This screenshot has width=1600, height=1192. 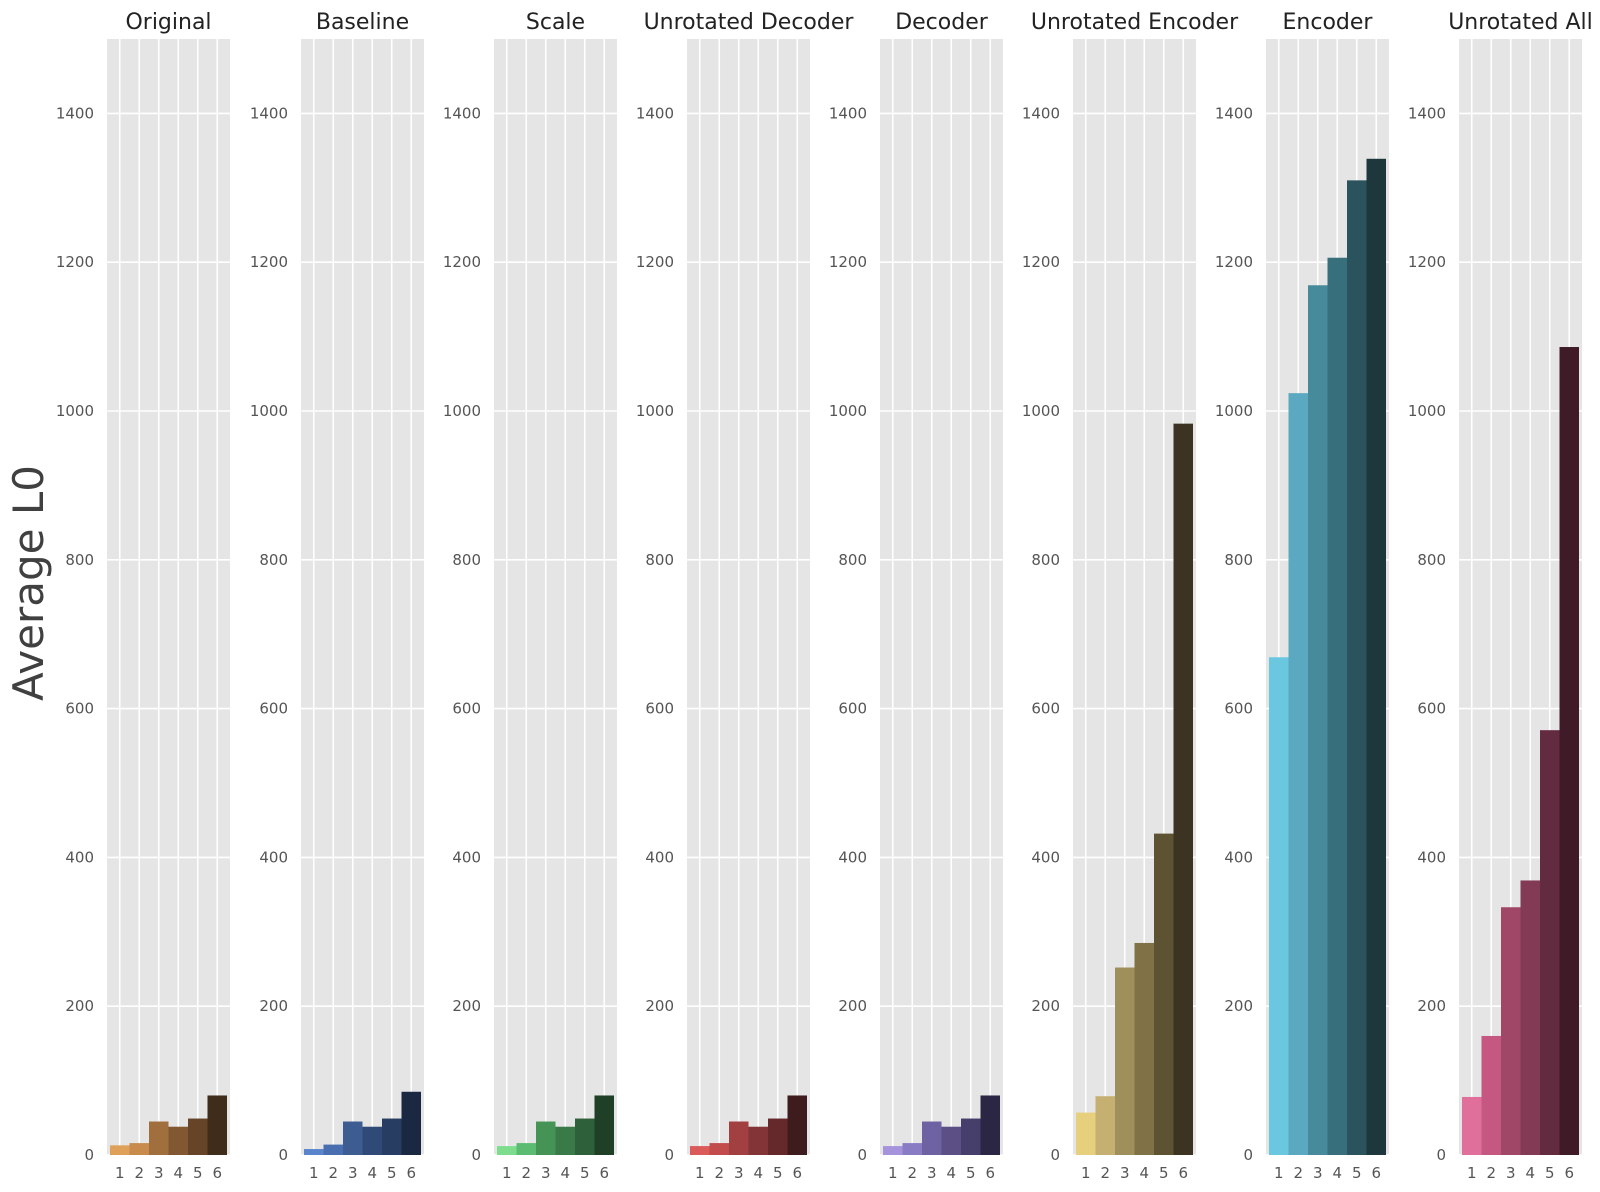 What do you see at coordinates (1328, 22) in the screenshot?
I see `panel-title: Encoder` at bounding box center [1328, 22].